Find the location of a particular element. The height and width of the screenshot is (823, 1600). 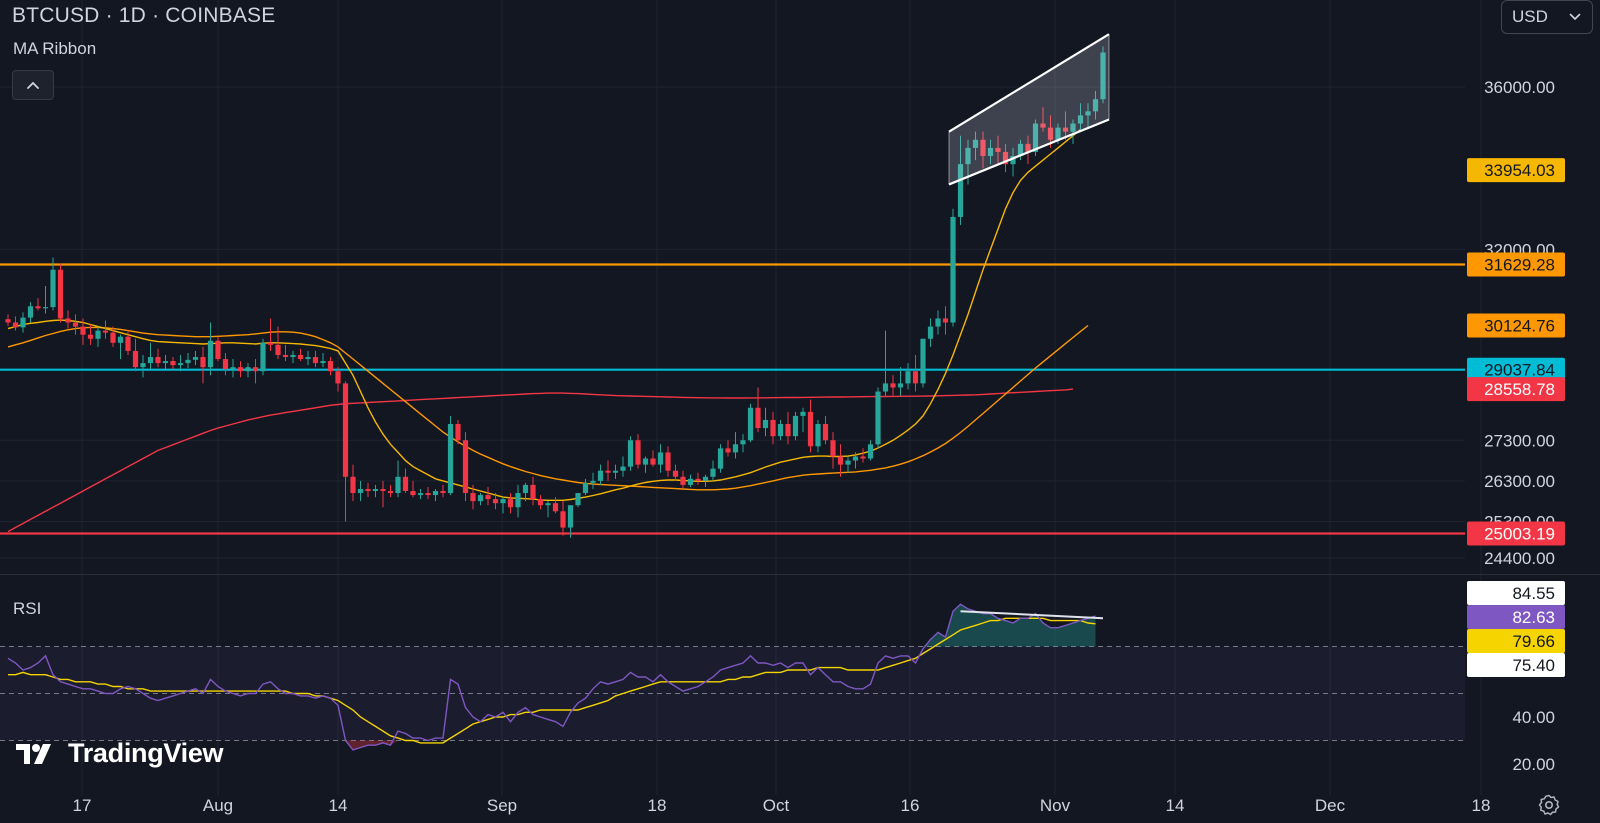

rsi-divergence-line is located at coordinates (1032, 615).